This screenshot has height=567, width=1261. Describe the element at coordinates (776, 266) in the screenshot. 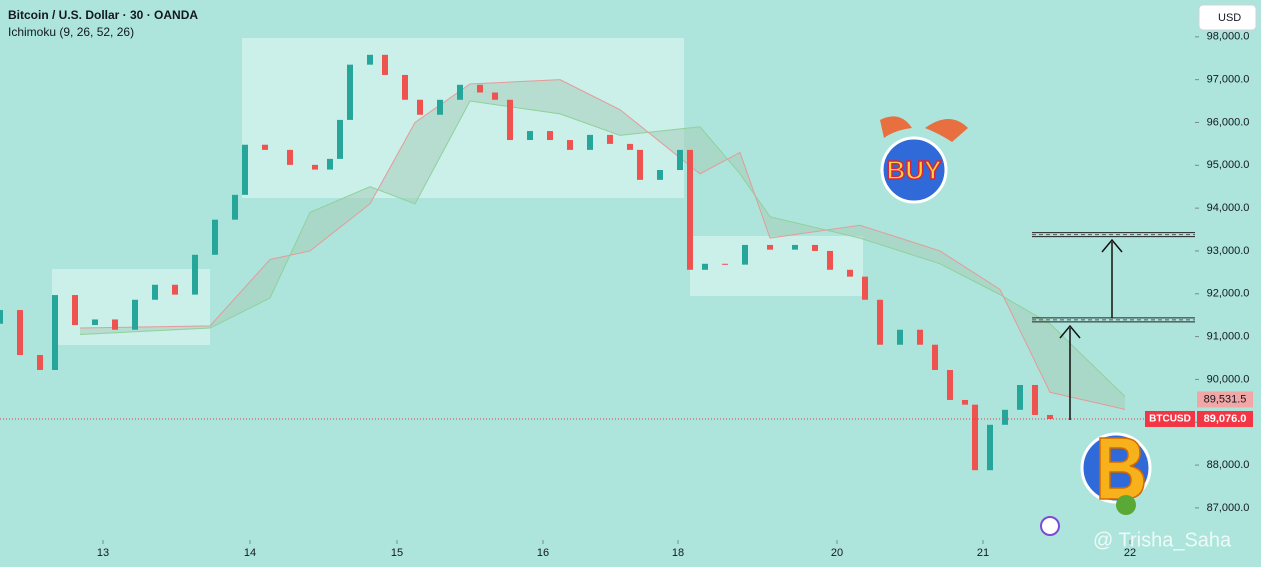

I see `range-box` at that location.